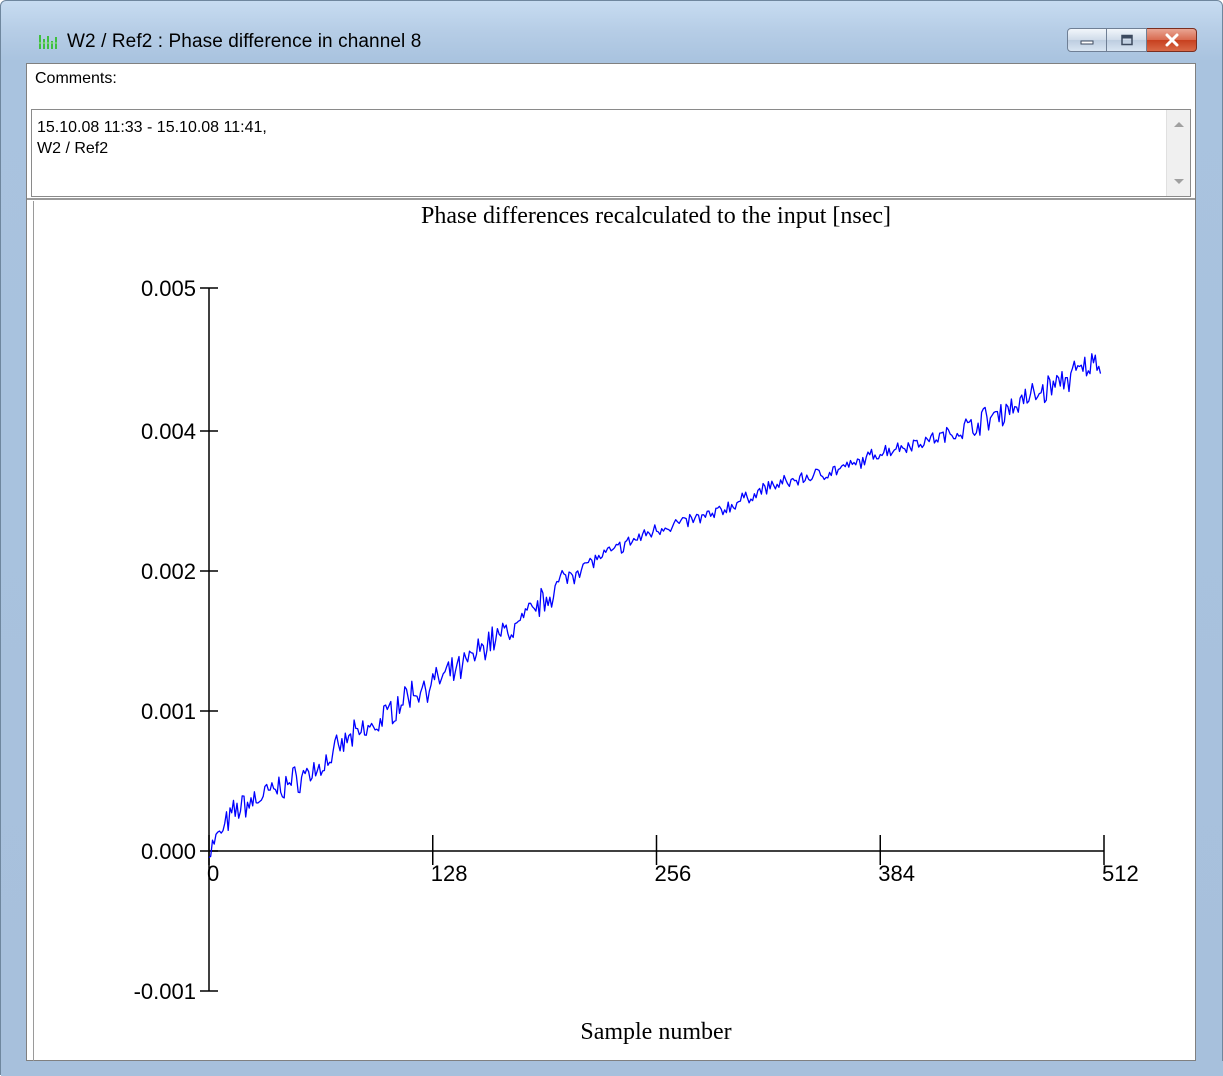  What do you see at coordinates (48, 42) in the screenshot?
I see `chart-app-icon` at bounding box center [48, 42].